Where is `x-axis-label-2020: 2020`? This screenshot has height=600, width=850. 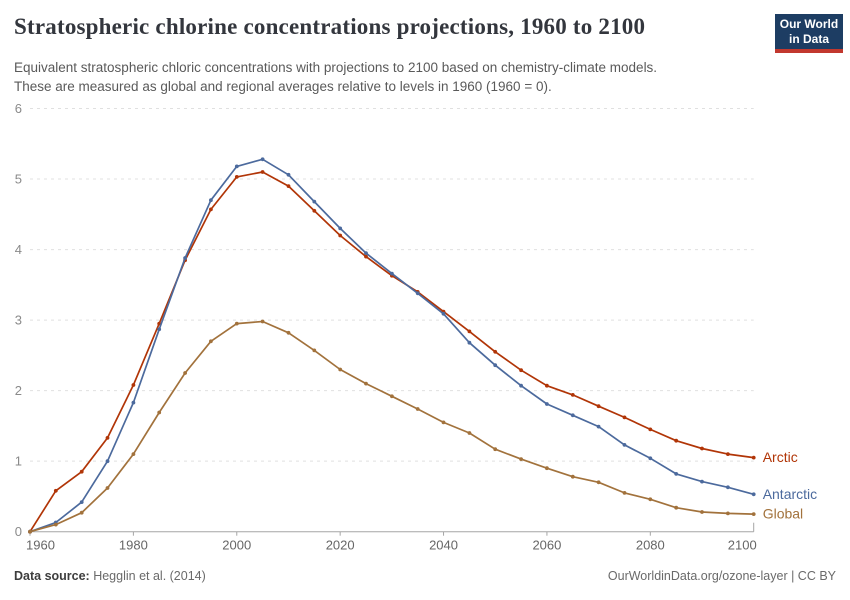 x-axis-label-2020: 2020 is located at coordinates (340, 545).